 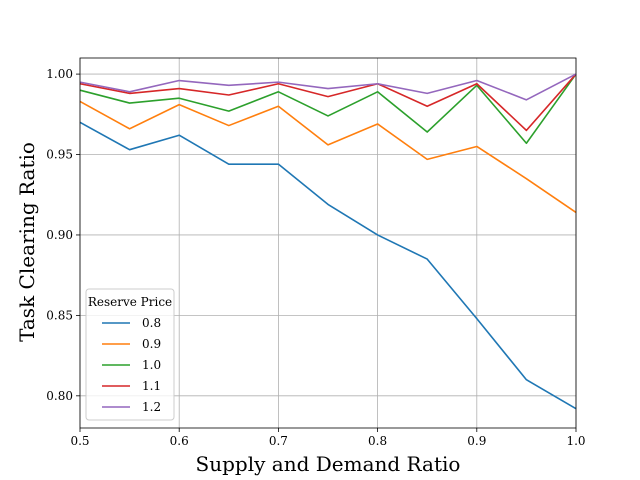 I want to click on legend-label-1.0: 1.0, so click(x=151, y=365).